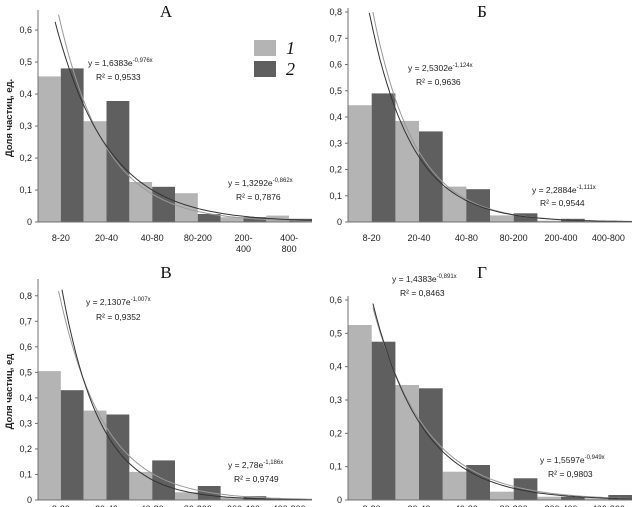  What do you see at coordinates (256, 479) in the screenshot?
I see `trend-r2-2: R² = 0,9749` at bounding box center [256, 479].